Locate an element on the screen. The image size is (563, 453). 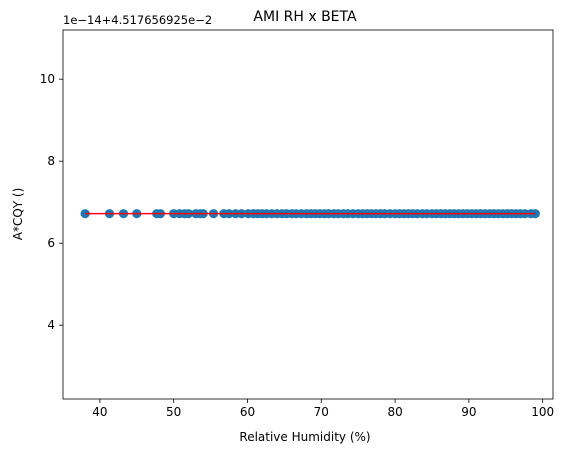
data-point is located at coordinates (535, 214).